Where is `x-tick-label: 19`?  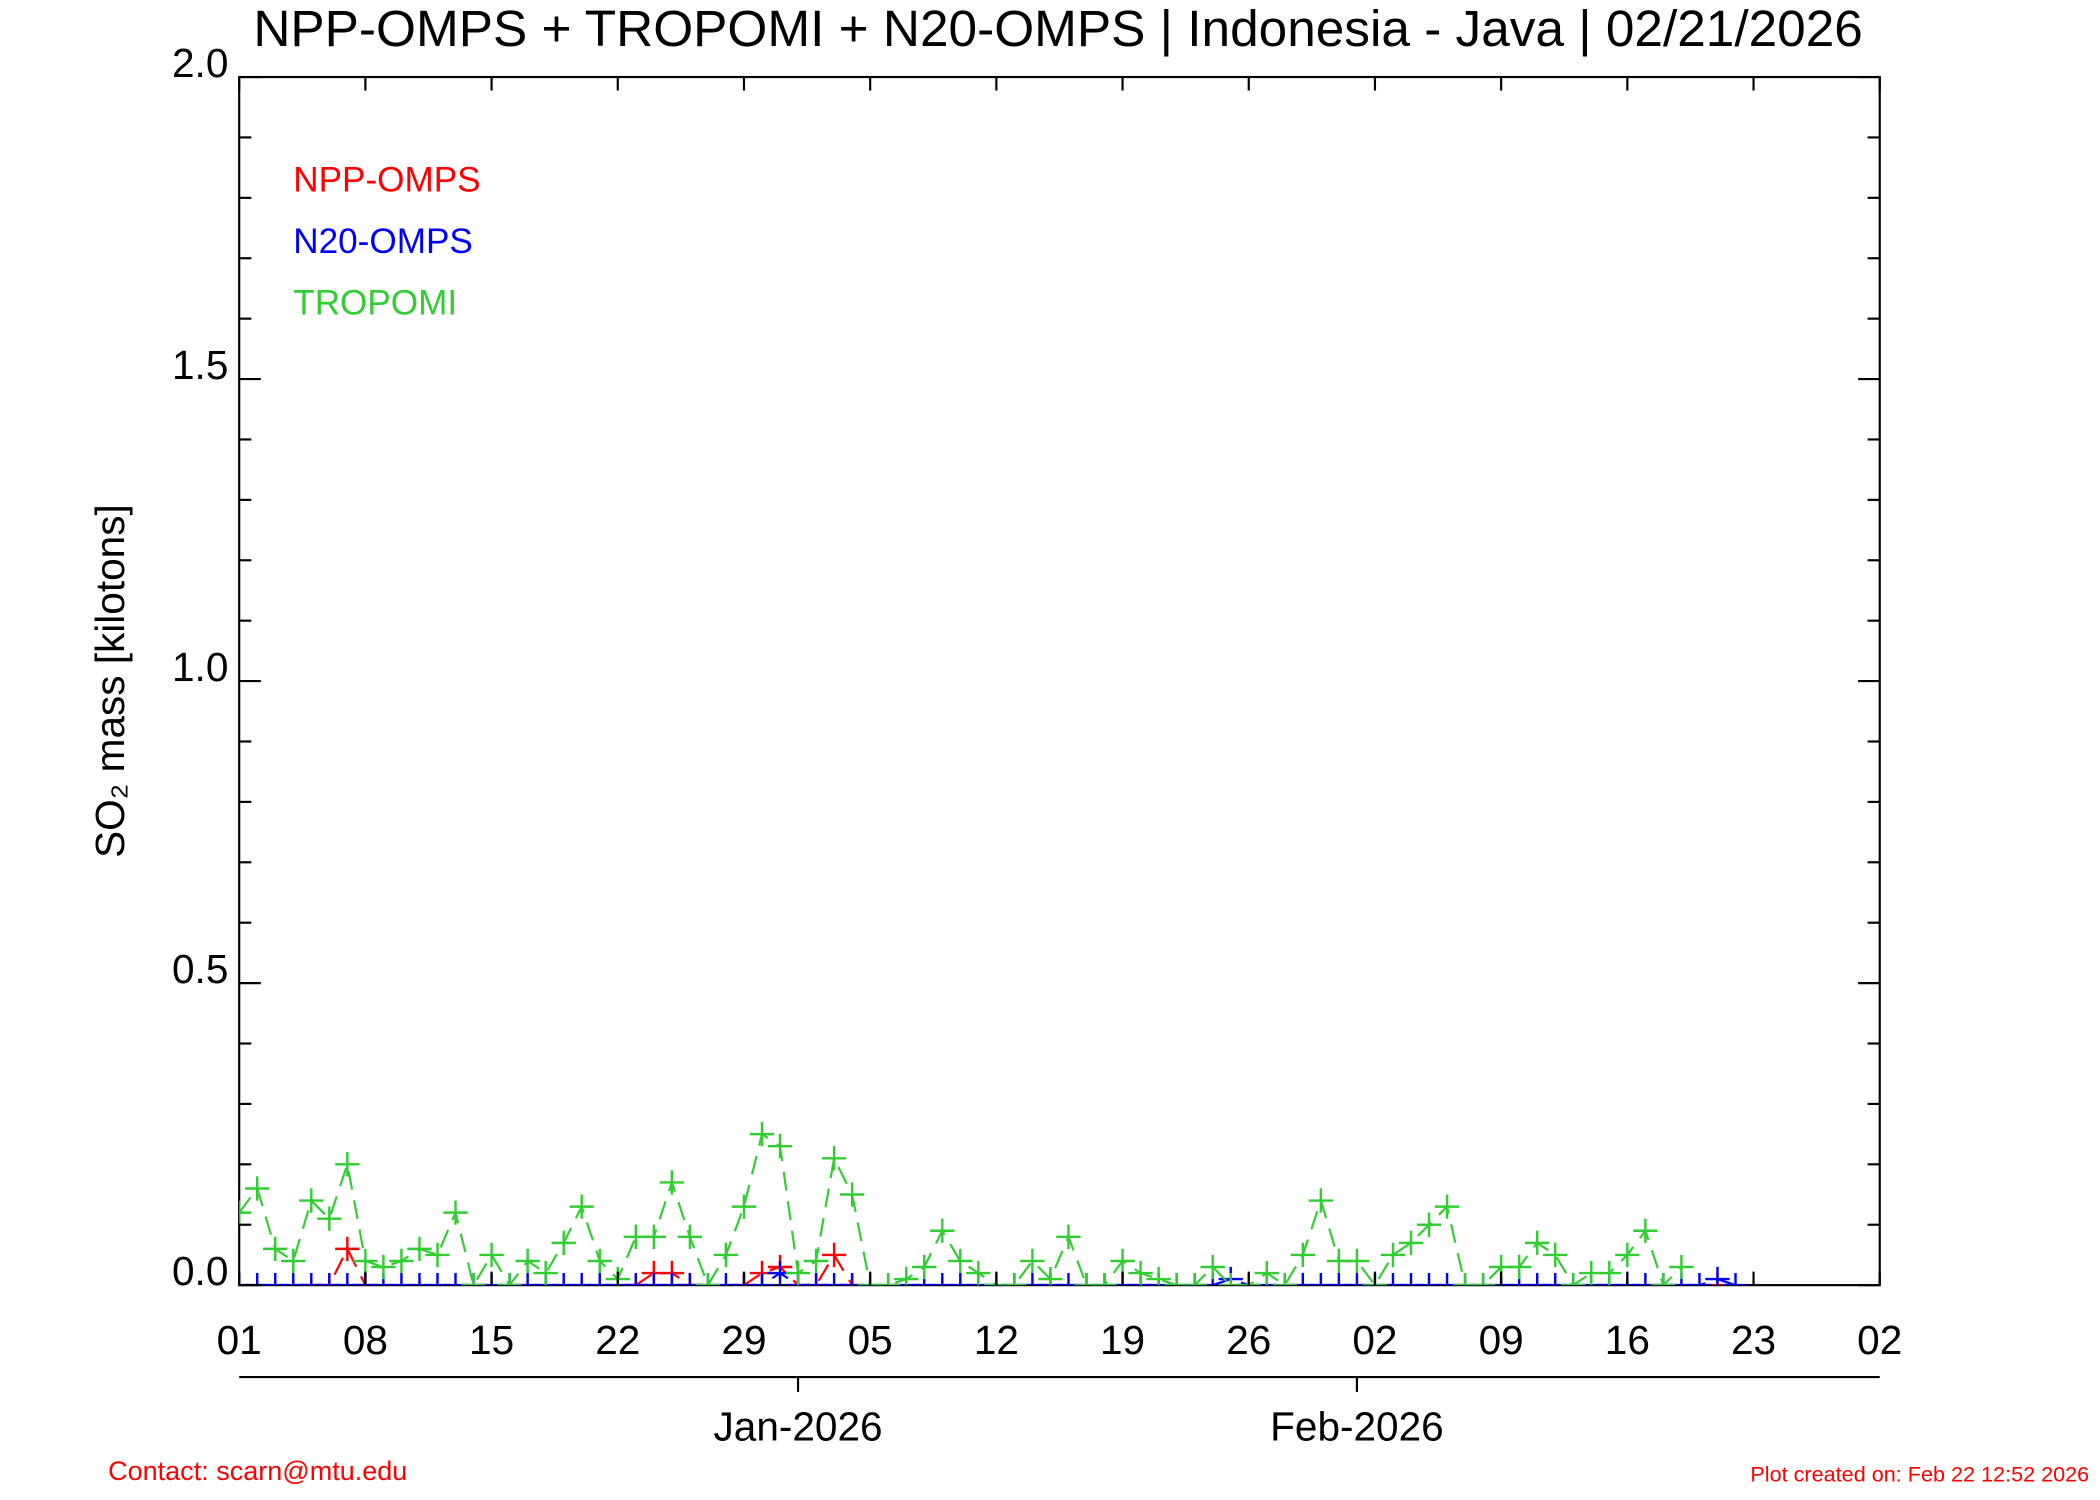
x-tick-label: 19 is located at coordinates (1122, 1340).